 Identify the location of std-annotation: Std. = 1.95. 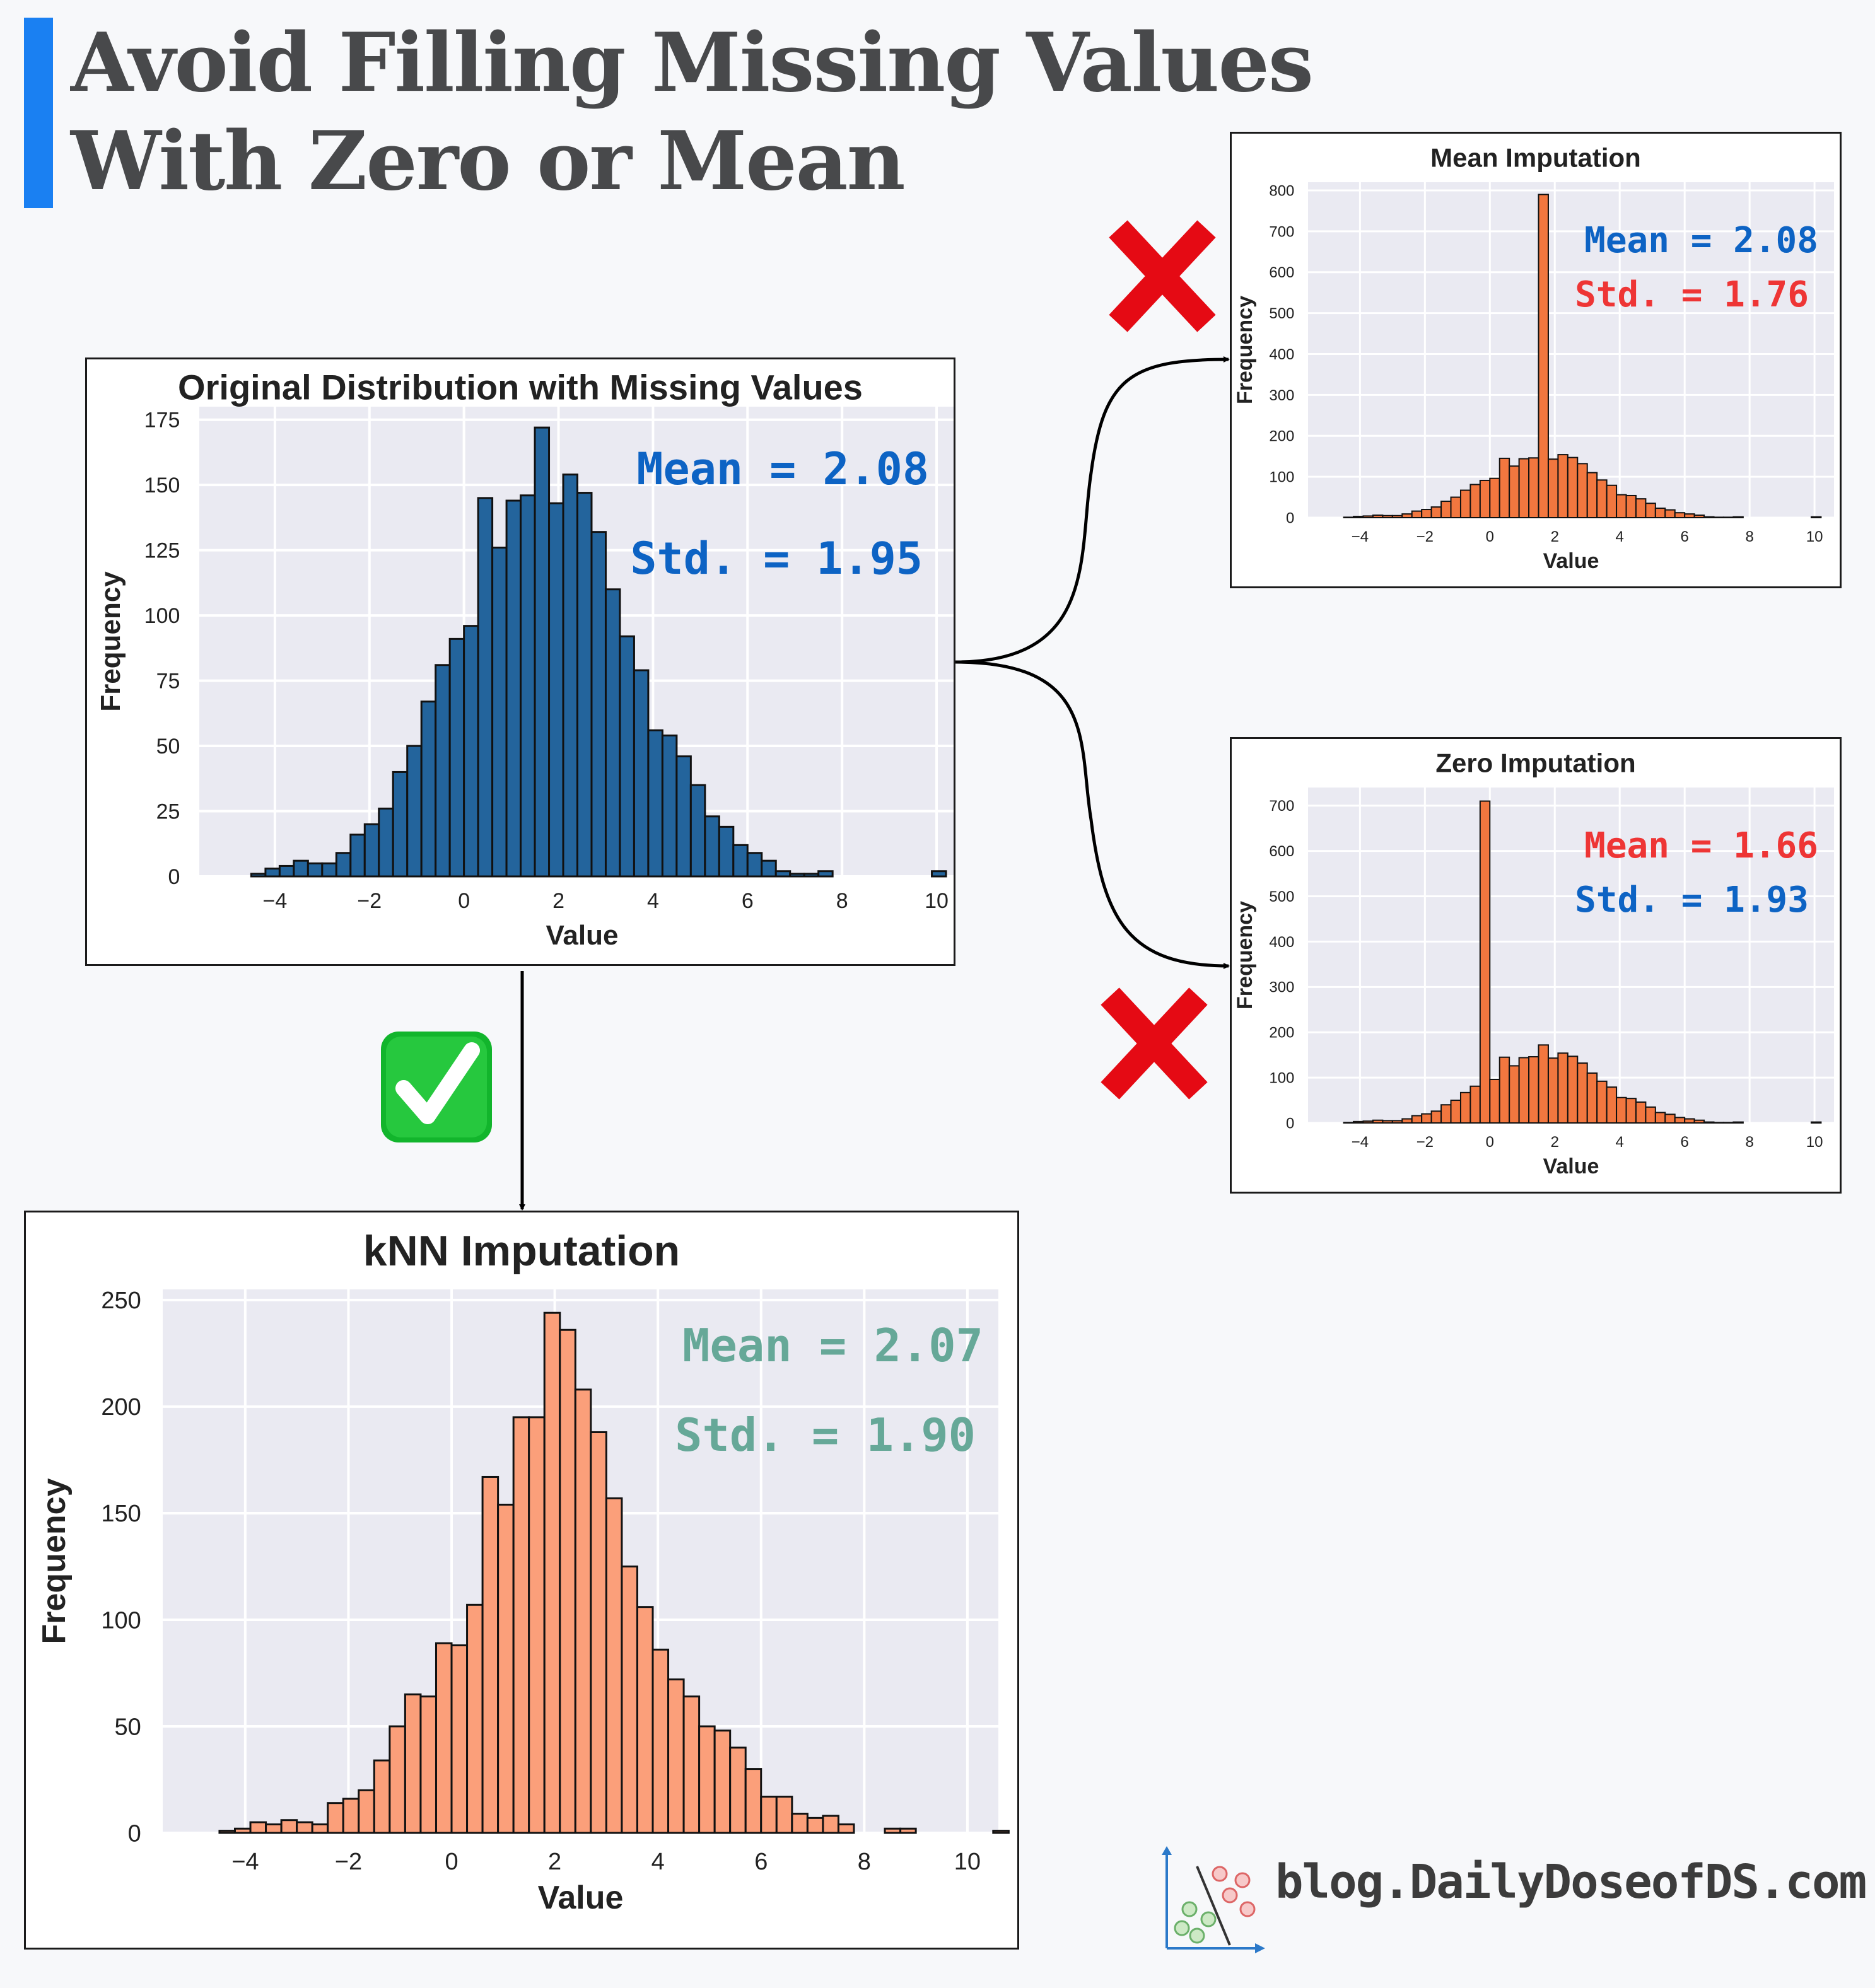
(776, 558).